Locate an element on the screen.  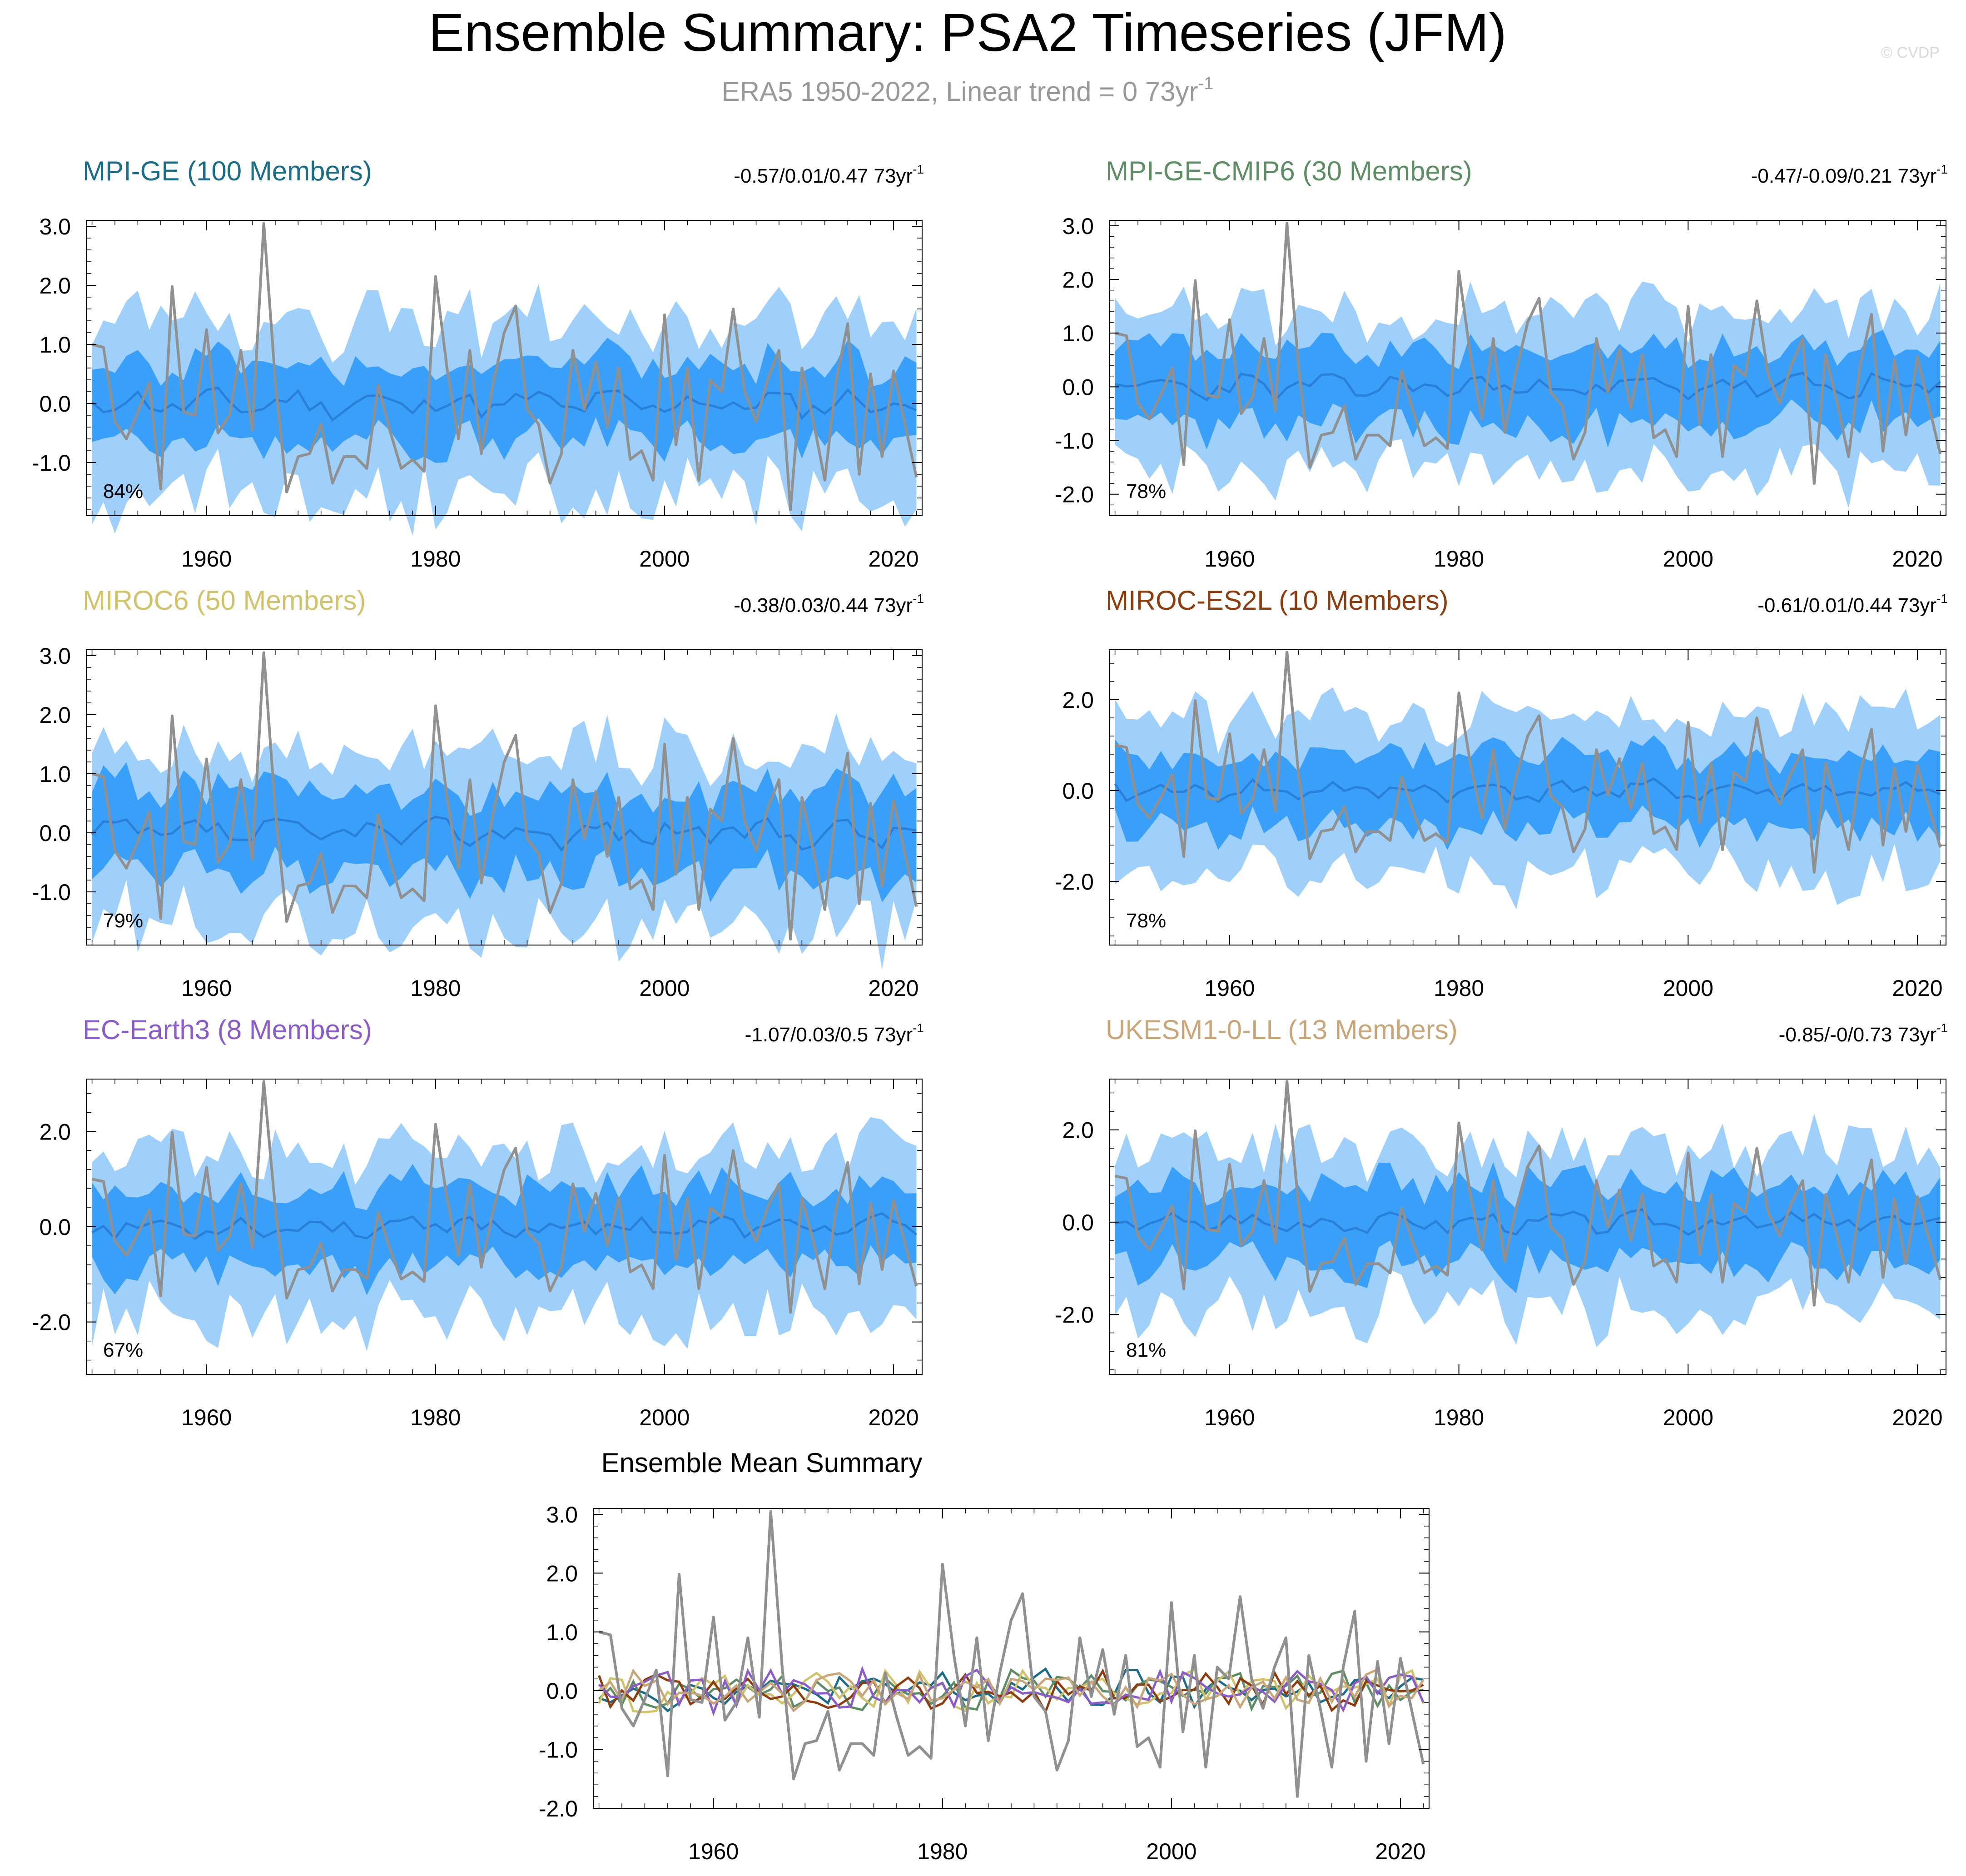
ukesm1-0-ll-13-members-inner-spread-band is located at coordinates (1528, 1228).